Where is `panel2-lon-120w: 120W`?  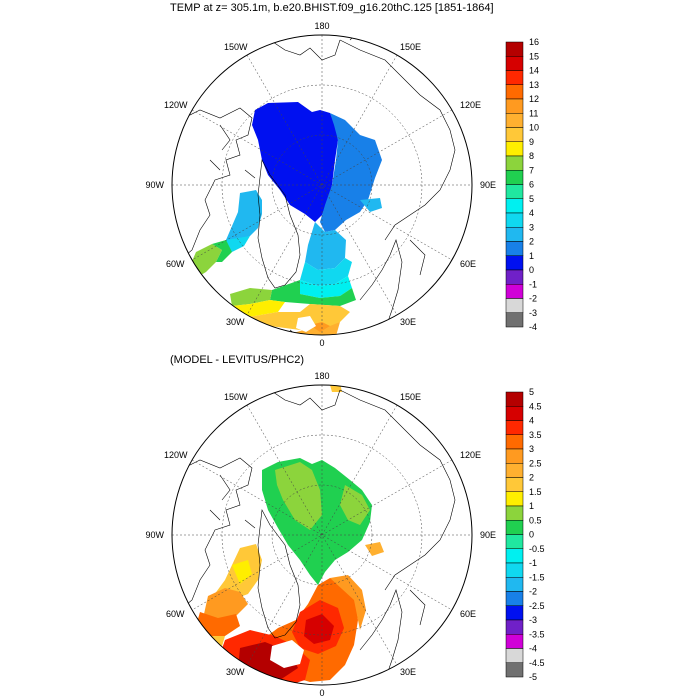 panel2-lon-120w: 120W is located at coordinates (176, 455).